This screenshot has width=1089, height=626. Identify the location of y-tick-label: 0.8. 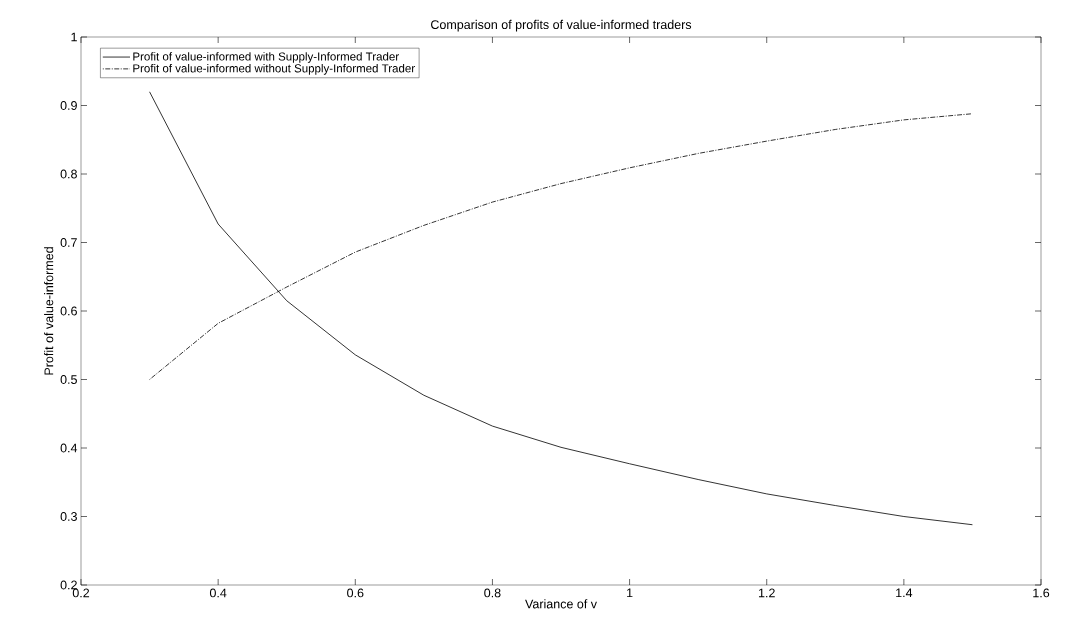
(68, 174).